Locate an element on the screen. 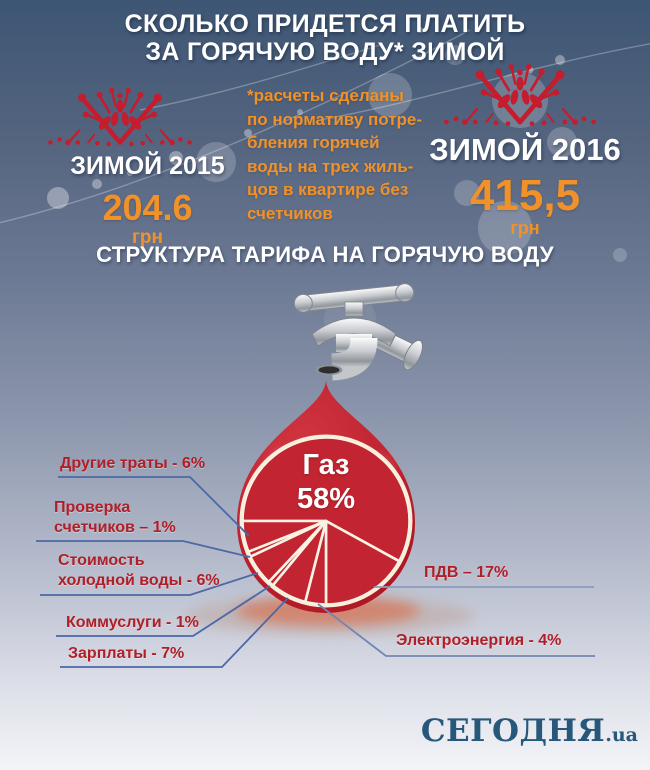  logo-suffix-text: .ua is located at coordinates (621, 735).